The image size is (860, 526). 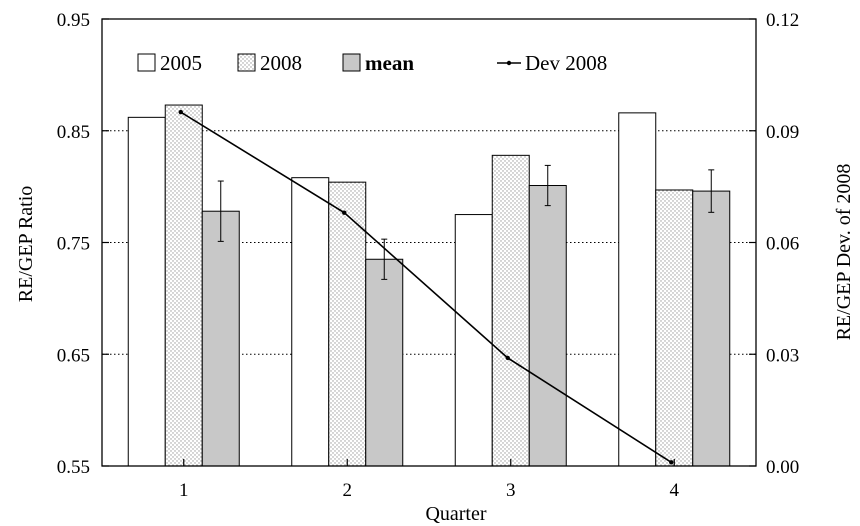 What do you see at coordinates (389, 63) in the screenshot?
I see `legend-label: mean` at bounding box center [389, 63].